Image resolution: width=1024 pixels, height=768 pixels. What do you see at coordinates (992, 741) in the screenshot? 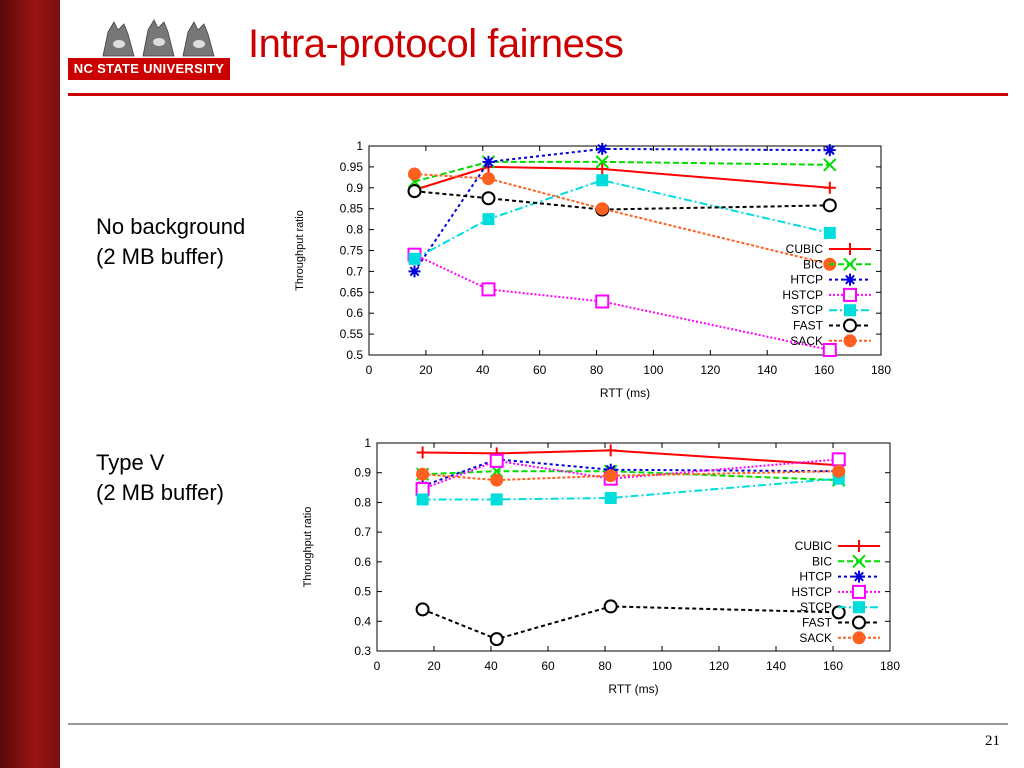
I see `page-number: 21` at bounding box center [992, 741].